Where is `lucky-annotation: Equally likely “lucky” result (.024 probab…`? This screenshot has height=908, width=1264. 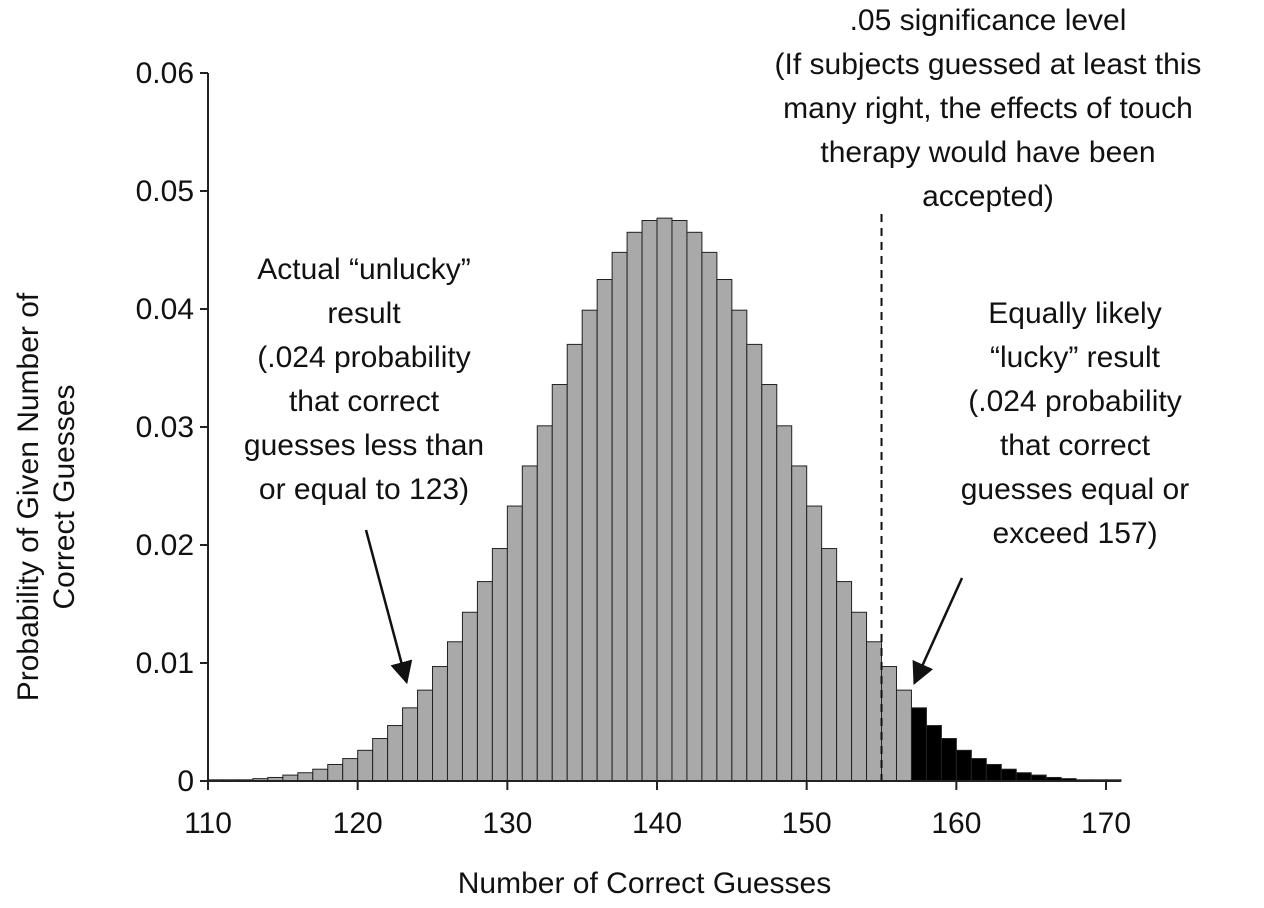 lucky-annotation: Equally likely “lucky” result (.024 probab… is located at coordinates (1075, 423).